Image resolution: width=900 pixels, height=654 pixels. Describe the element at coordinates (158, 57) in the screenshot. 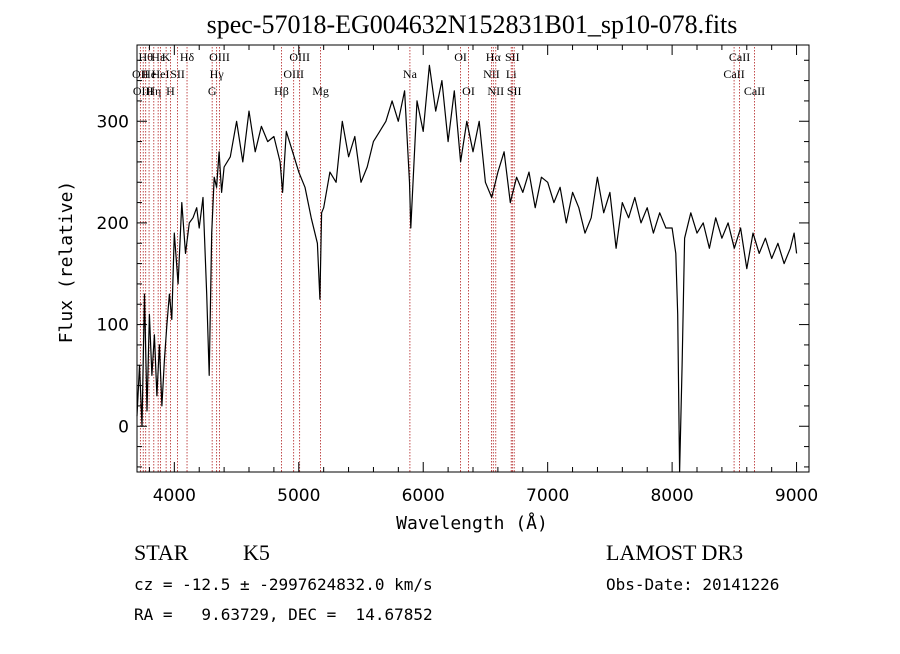

I see `emission-line-label: Hε` at that location.